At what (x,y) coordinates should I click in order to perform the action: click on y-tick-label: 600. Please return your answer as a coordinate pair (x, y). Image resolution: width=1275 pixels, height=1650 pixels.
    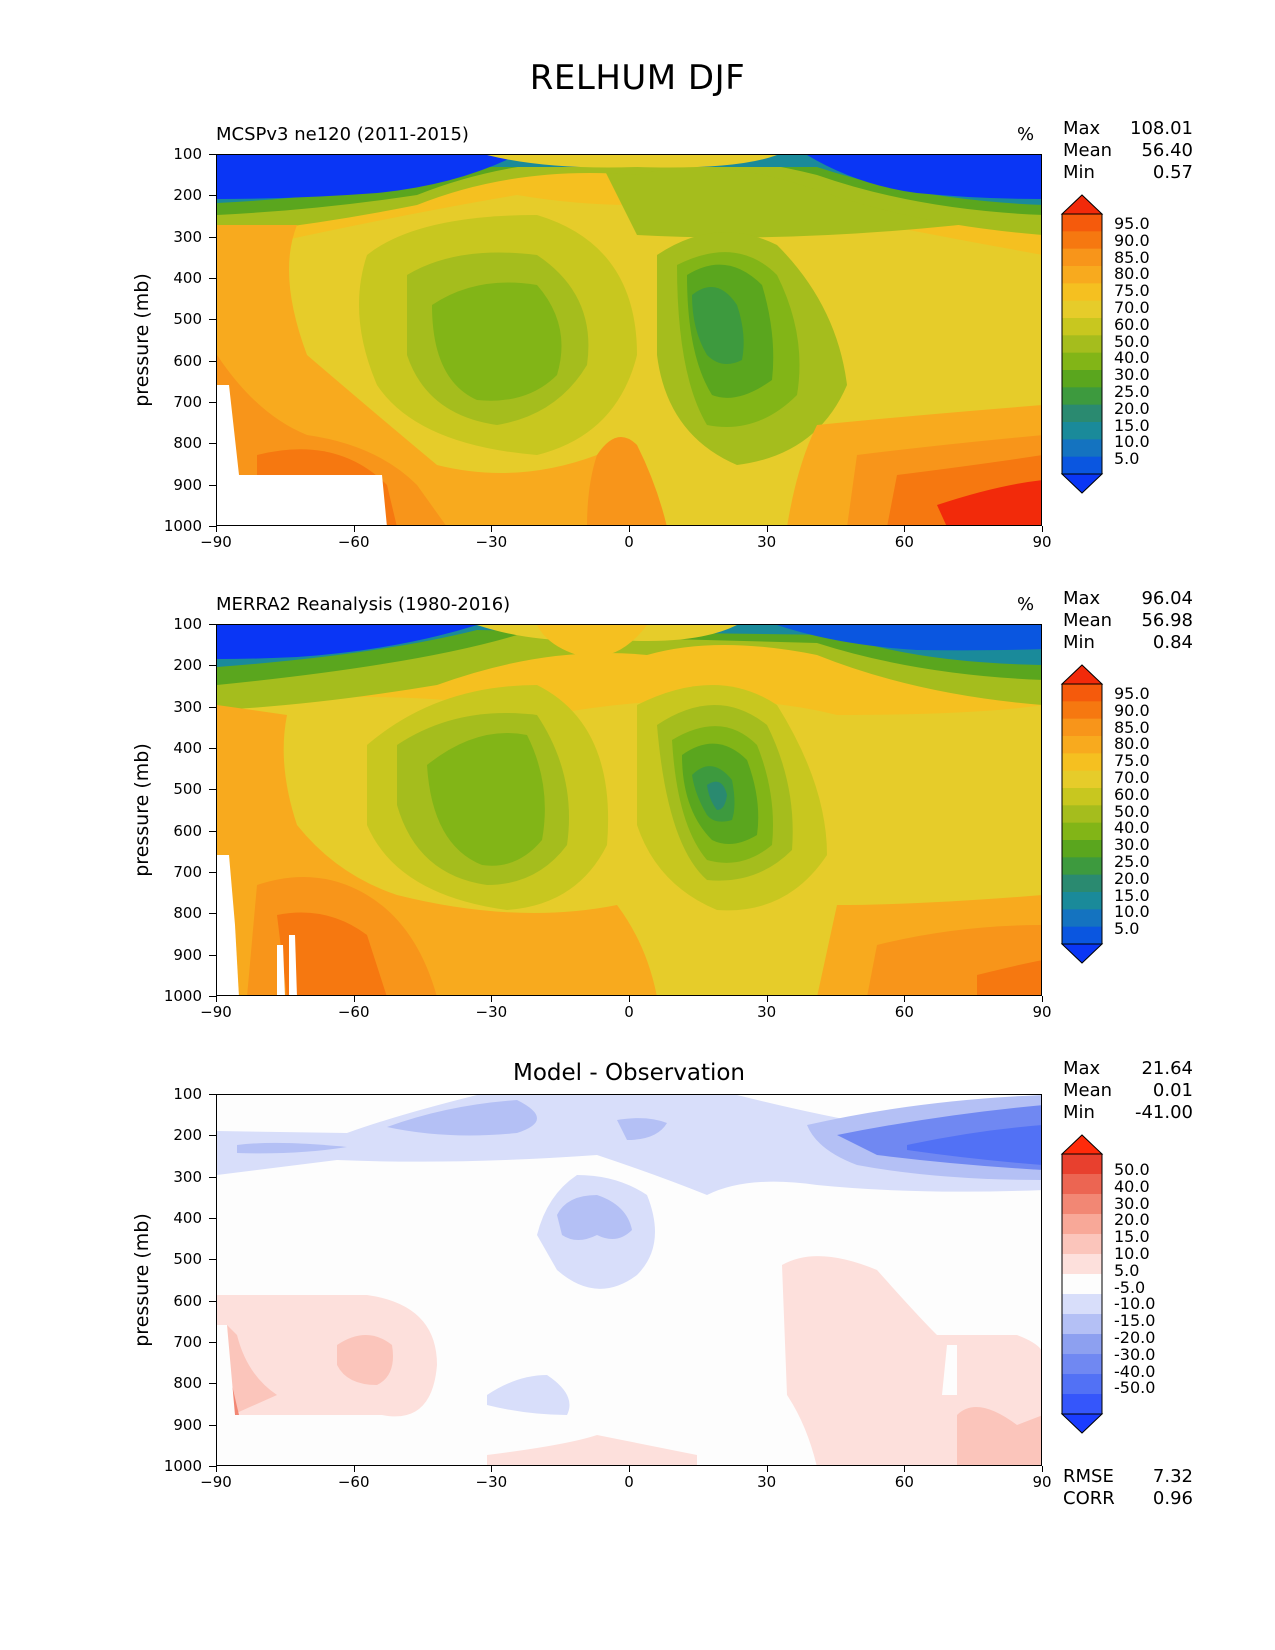
    Looking at the image, I should click on (187, 360).